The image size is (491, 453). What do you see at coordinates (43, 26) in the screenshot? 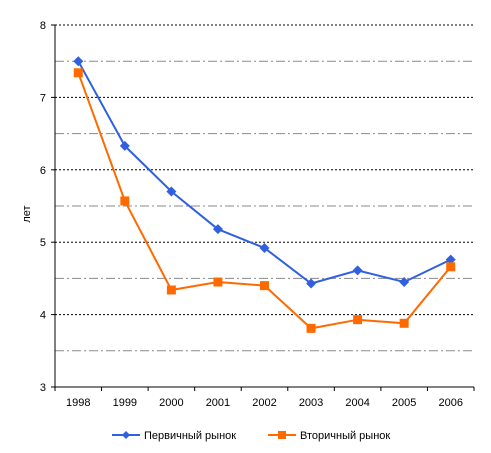
I see `y-tick-label: 8` at bounding box center [43, 26].